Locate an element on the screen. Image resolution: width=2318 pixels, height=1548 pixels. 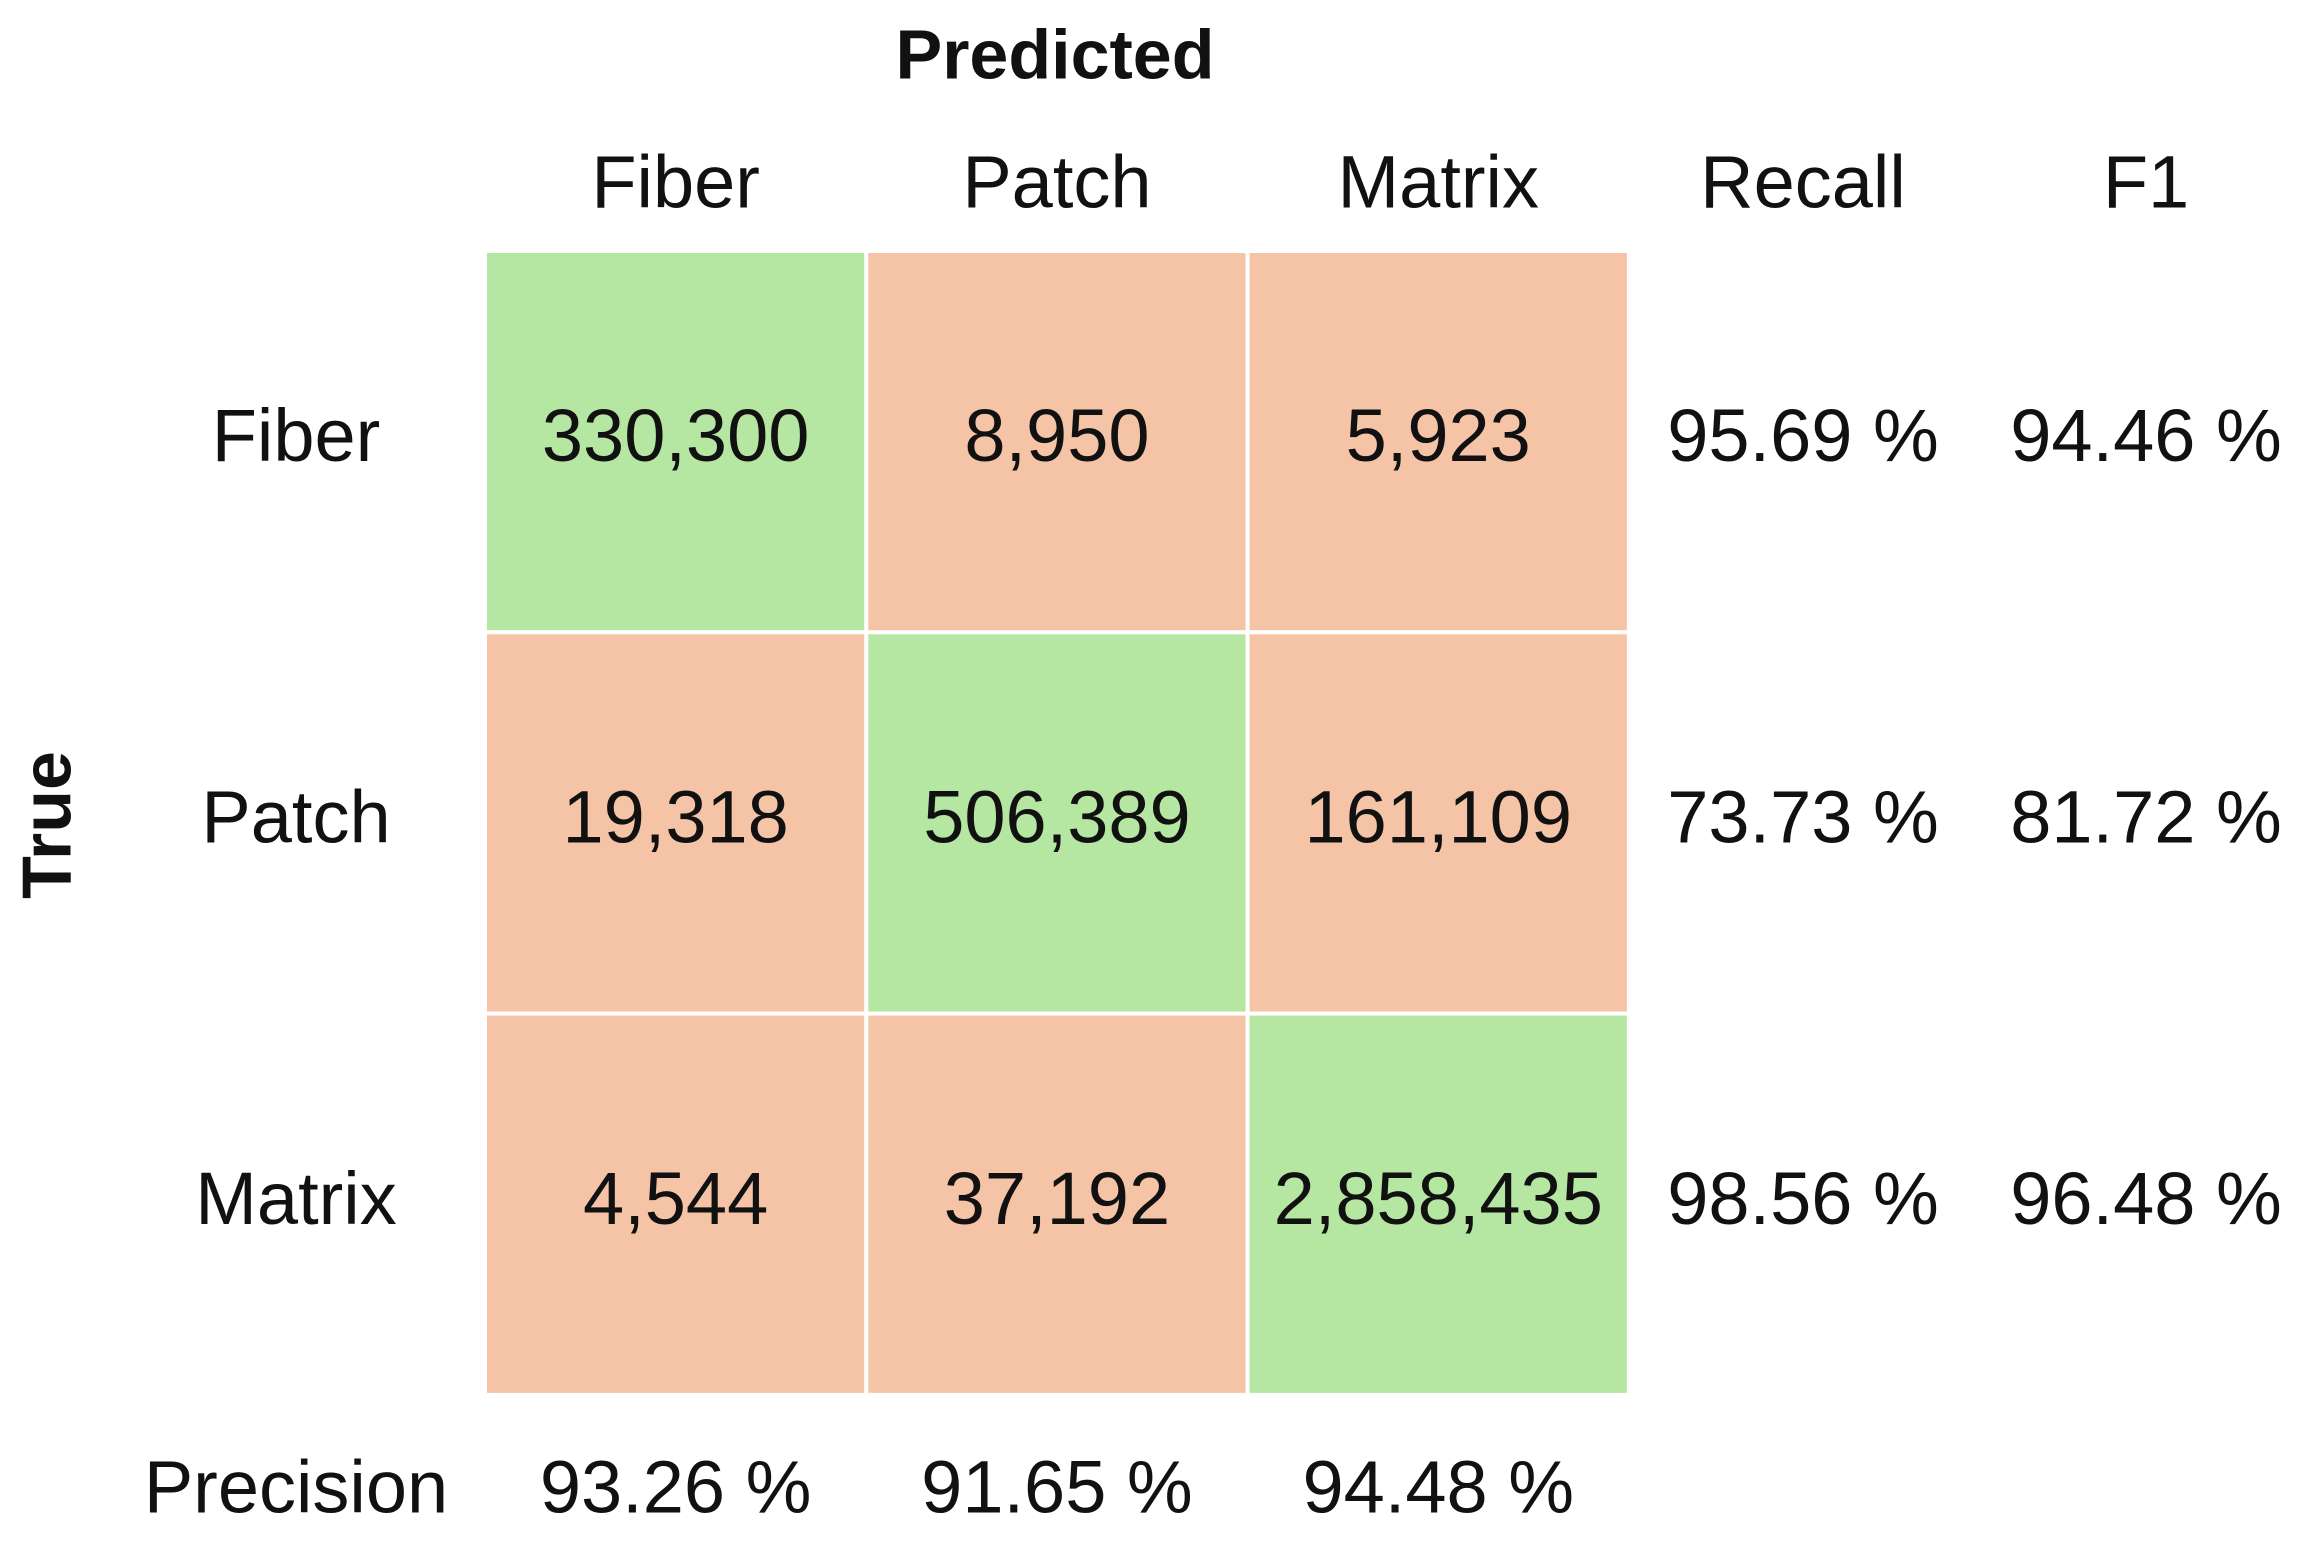
precision-value: 91.65 % is located at coordinates (1057, 1487).